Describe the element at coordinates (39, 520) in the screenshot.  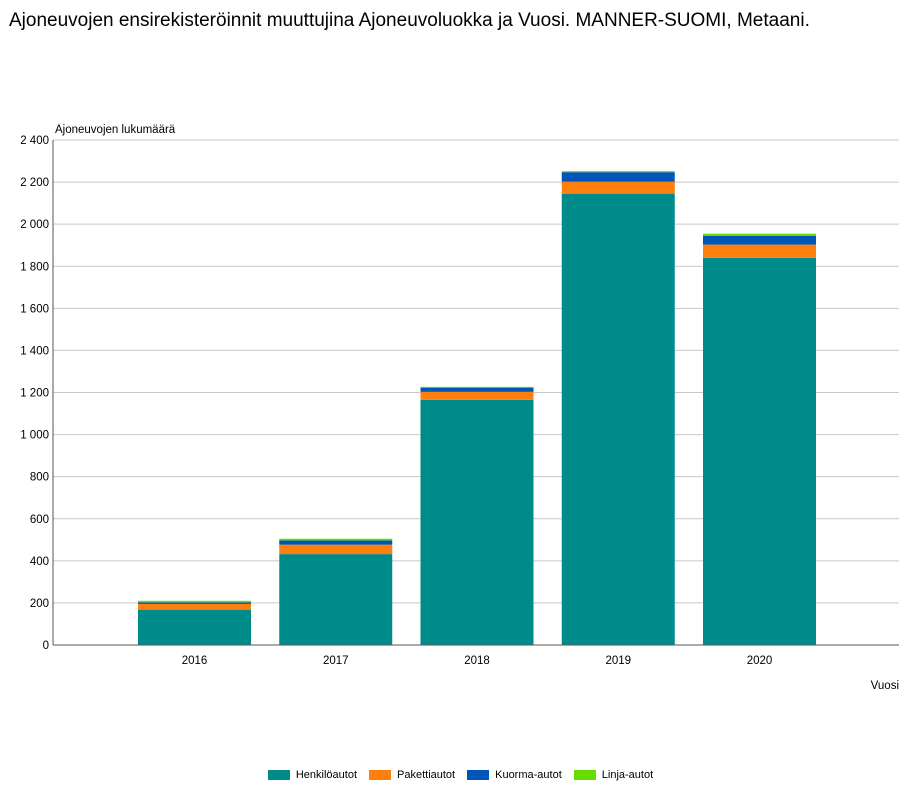
I see `y-tick-label: 600` at that location.